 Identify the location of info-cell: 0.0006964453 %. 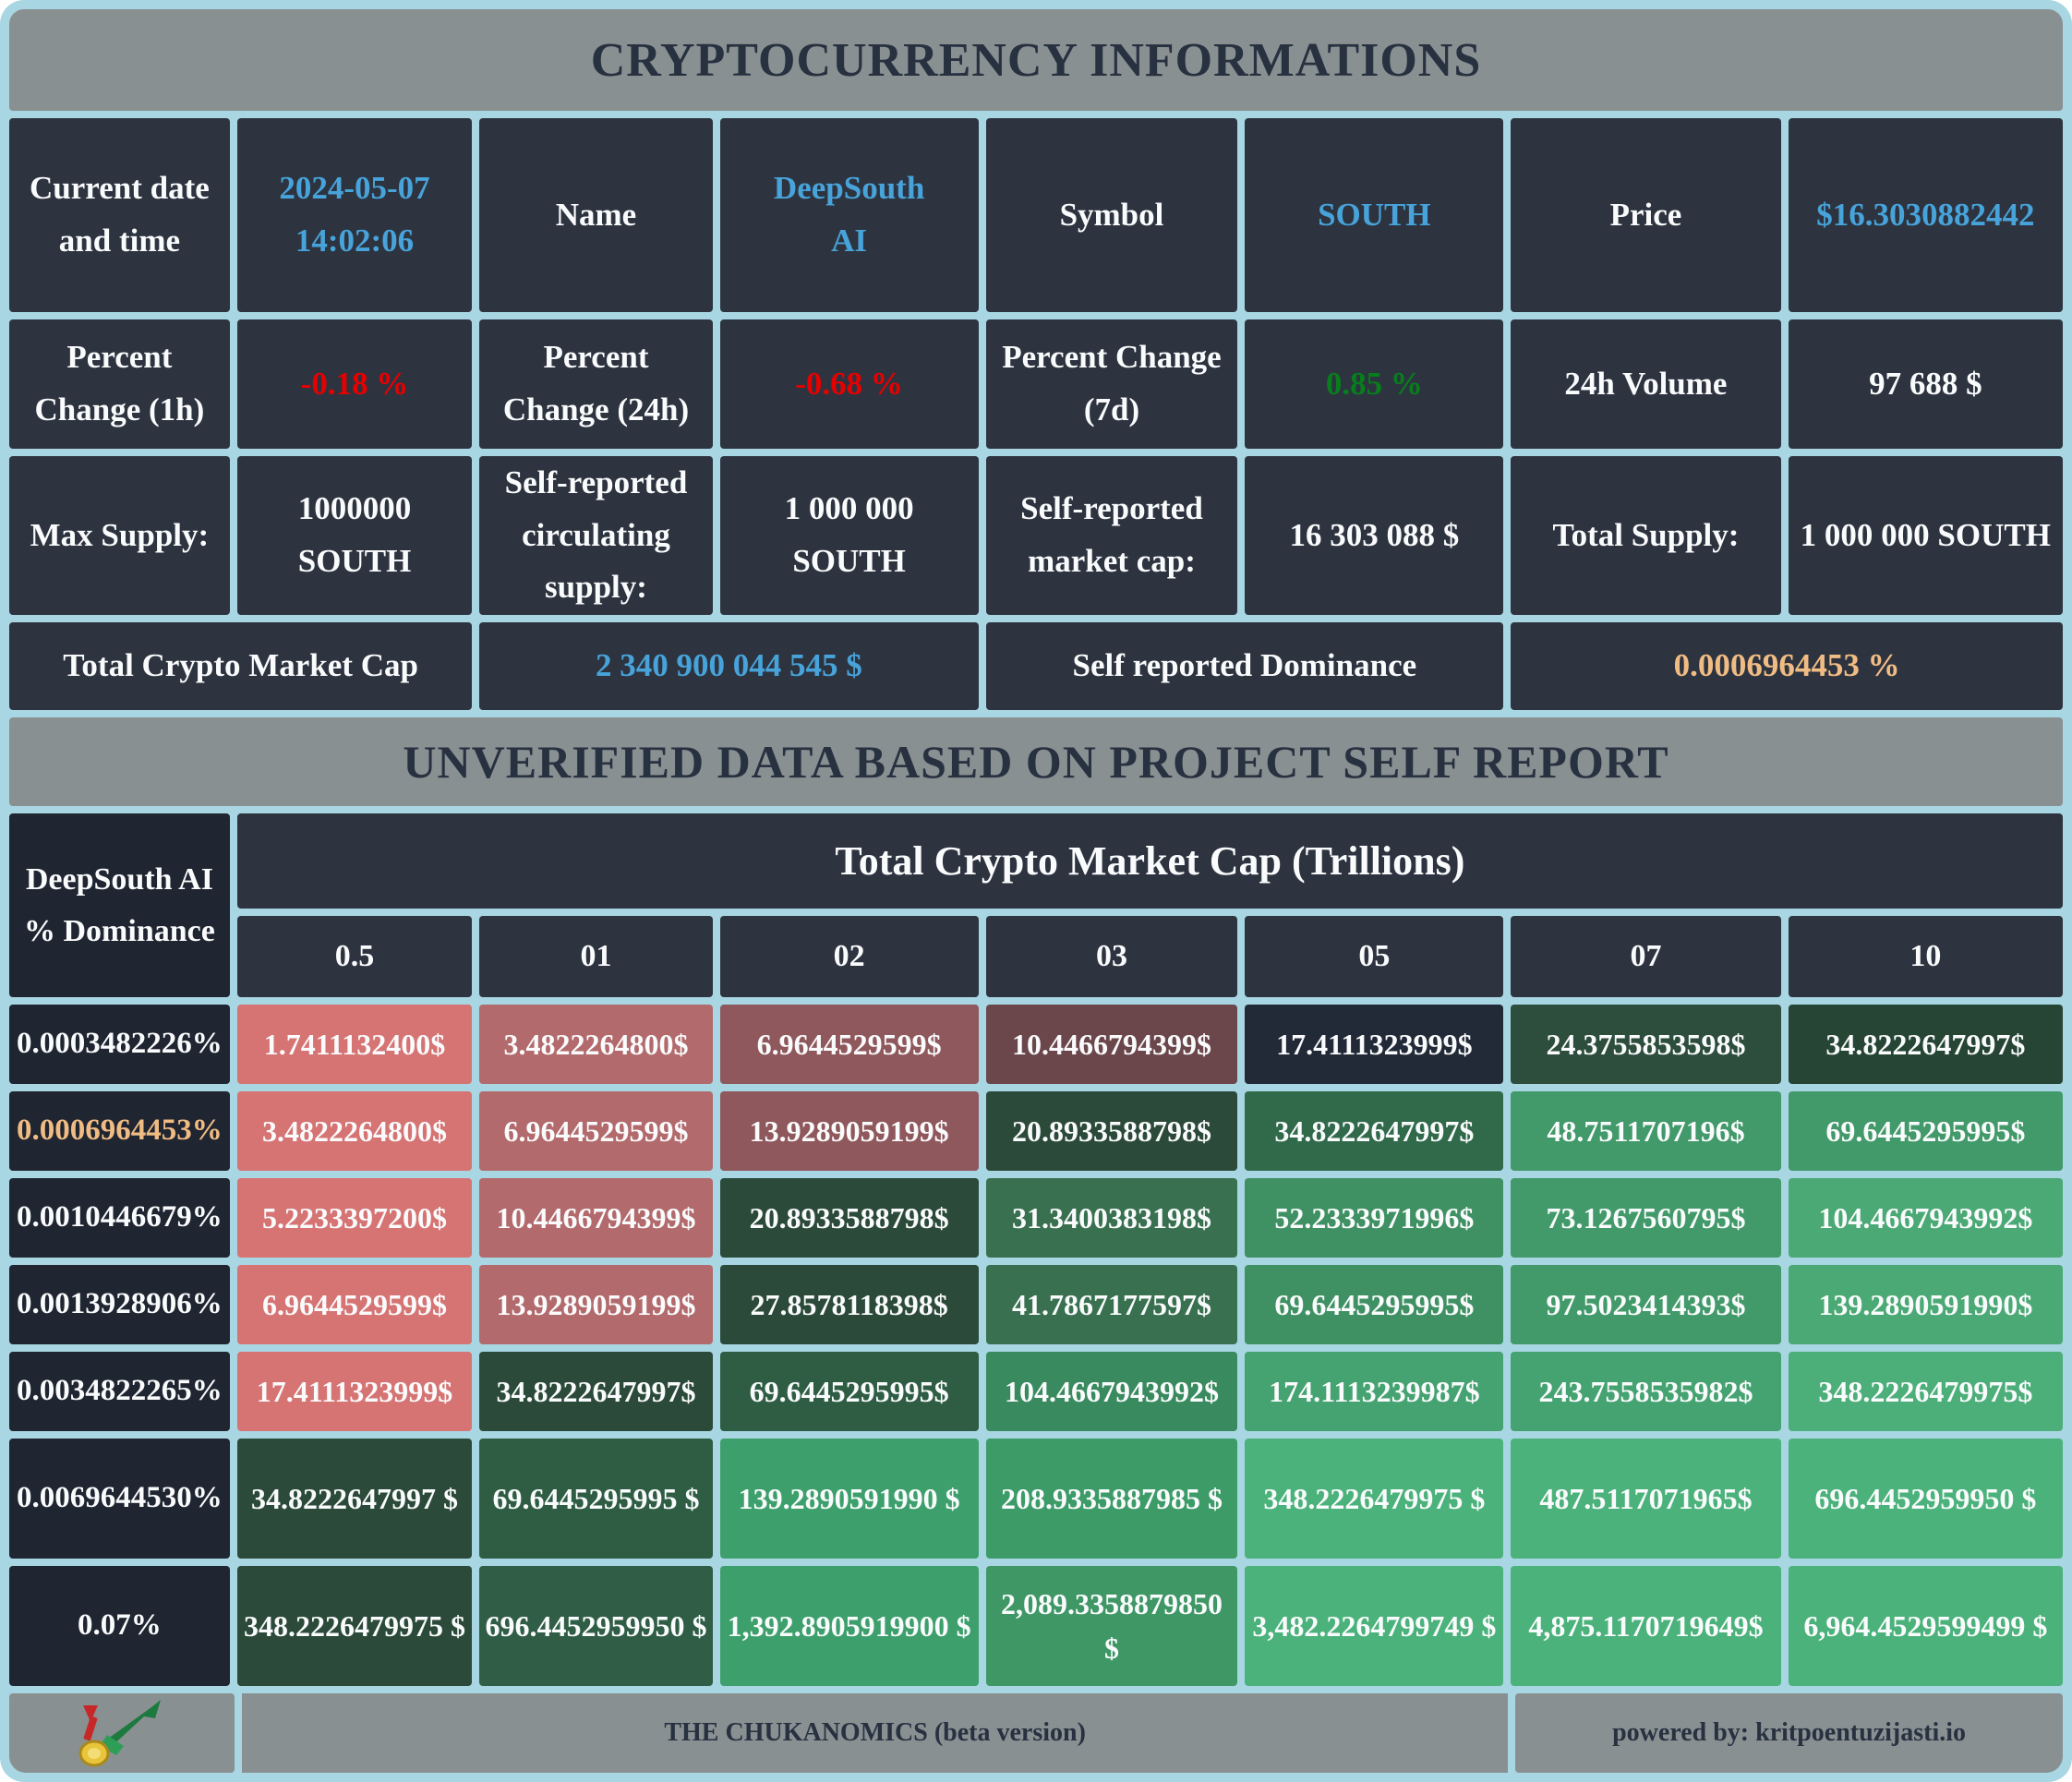
(1787, 666).